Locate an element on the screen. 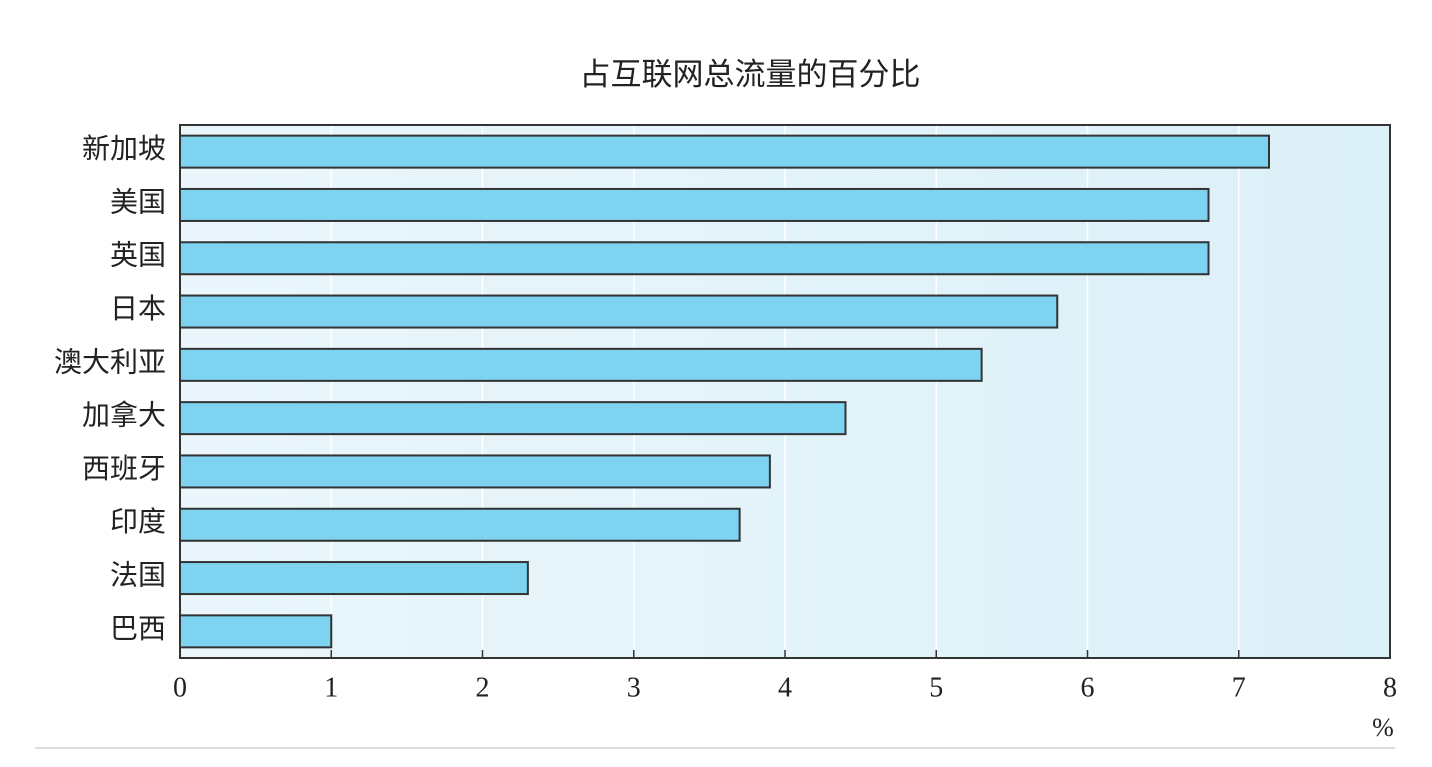 The width and height of the screenshot is (1432, 767). y-tick-label: 新加坡 is located at coordinates (124, 149).